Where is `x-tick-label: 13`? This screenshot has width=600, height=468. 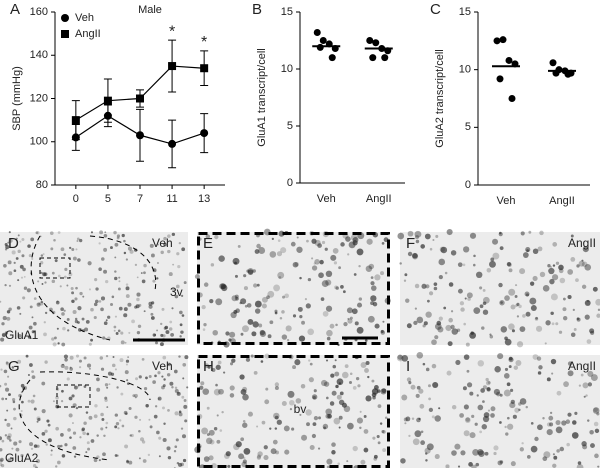 x-tick-label: 13 is located at coordinates (204, 199).